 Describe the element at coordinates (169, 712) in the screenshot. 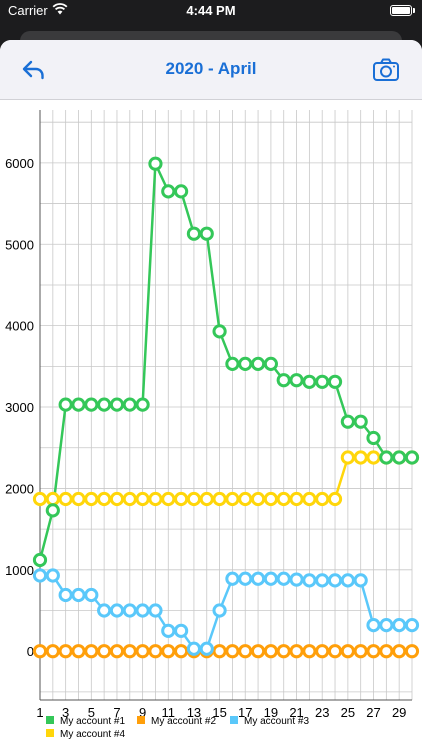

I see `x-tick-label: 11` at that location.